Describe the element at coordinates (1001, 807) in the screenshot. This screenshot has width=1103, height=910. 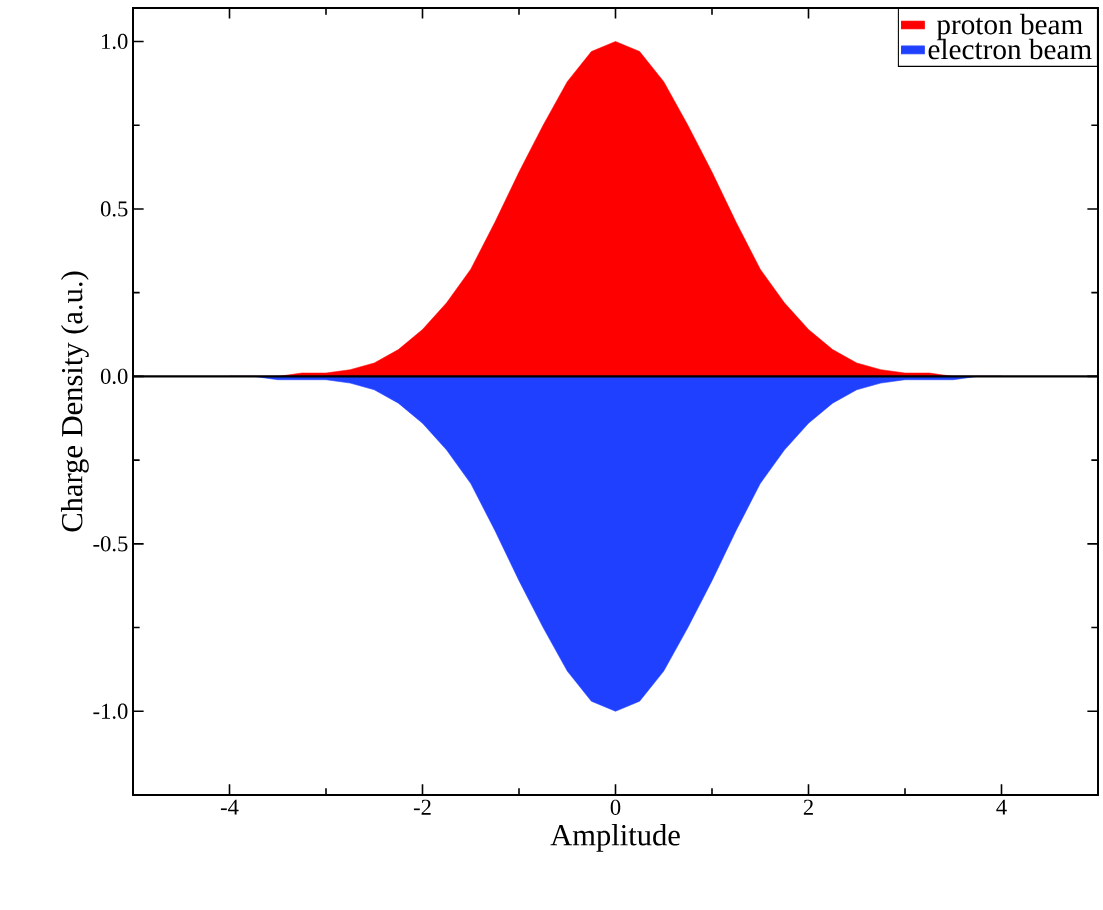
I see `x-tick-label: 4` at that location.